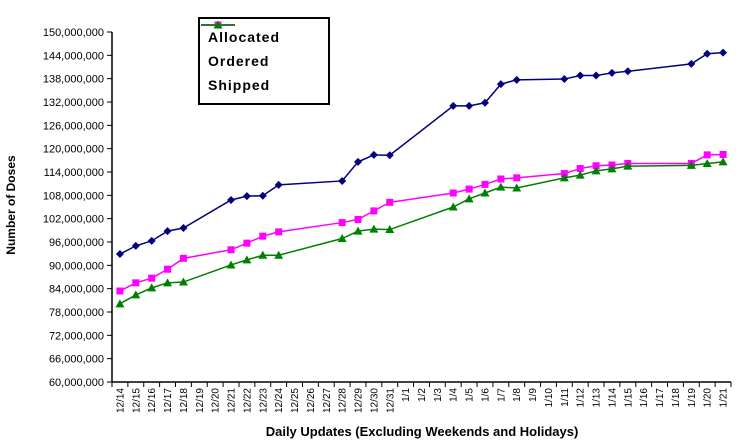 The image size is (740, 443). I want to click on triangle-marker-icon, so click(218, 24).